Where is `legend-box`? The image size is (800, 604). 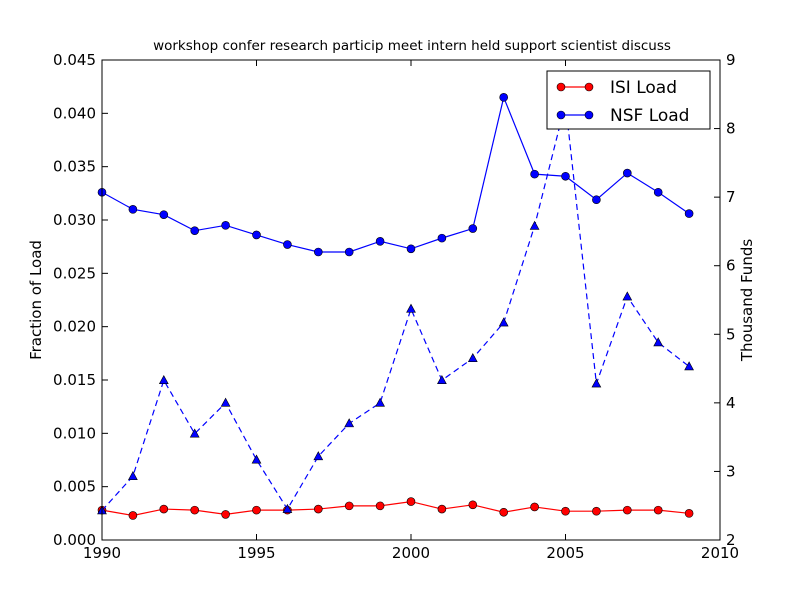 legend-box is located at coordinates (628, 100).